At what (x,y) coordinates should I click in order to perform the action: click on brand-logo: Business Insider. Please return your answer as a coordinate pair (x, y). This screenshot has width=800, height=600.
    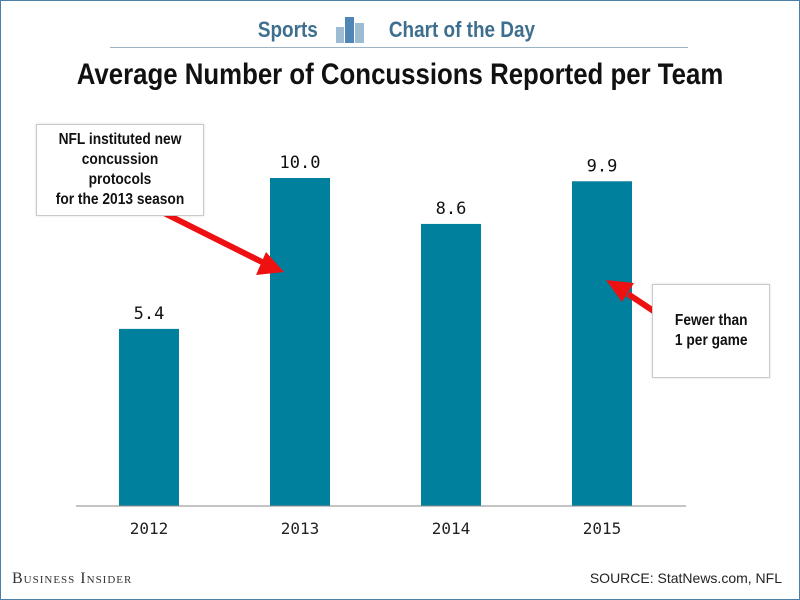
    Looking at the image, I should click on (72, 578).